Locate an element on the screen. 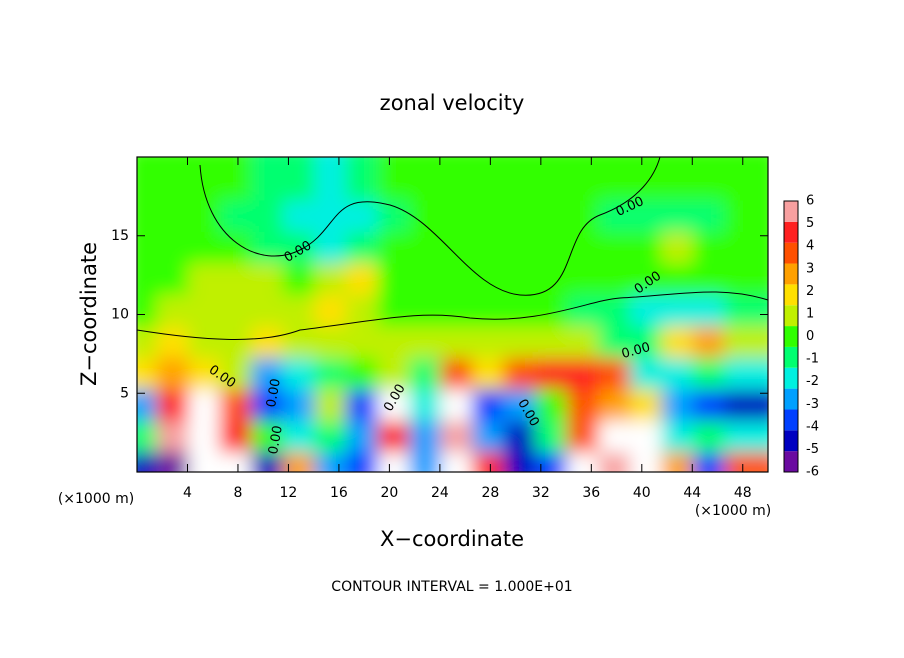  colorbar-label: -4 is located at coordinates (812, 426).